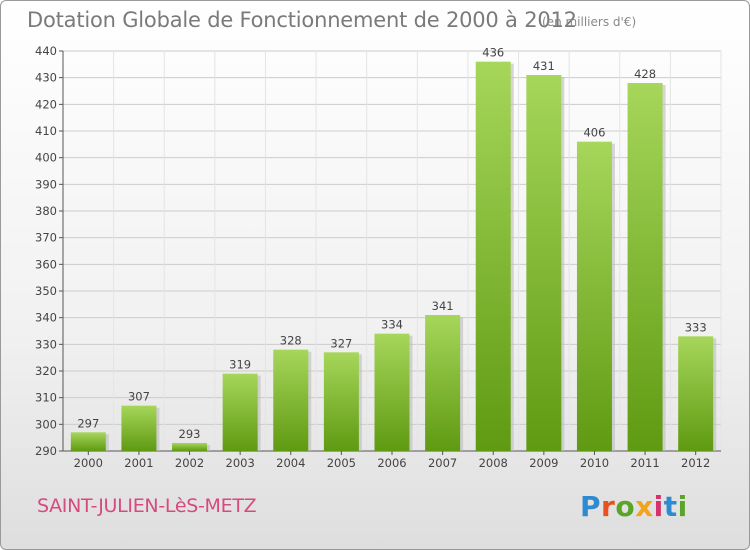  What do you see at coordinates (608, 506) in the screenshot?
I see `logo-letter: r` at bounding box center [608, 506].